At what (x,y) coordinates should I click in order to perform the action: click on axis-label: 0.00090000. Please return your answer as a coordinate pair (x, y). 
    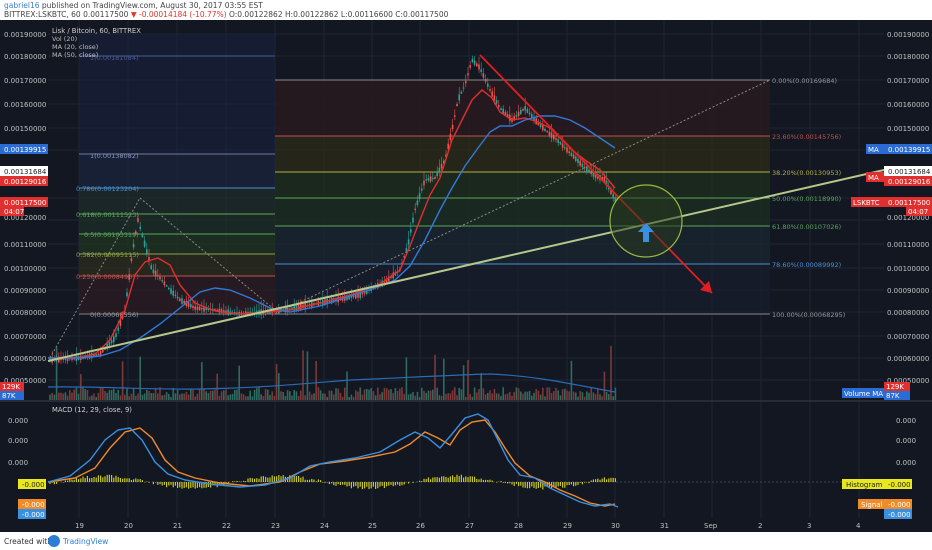
    Looking at the image, I should click on (908, 291).